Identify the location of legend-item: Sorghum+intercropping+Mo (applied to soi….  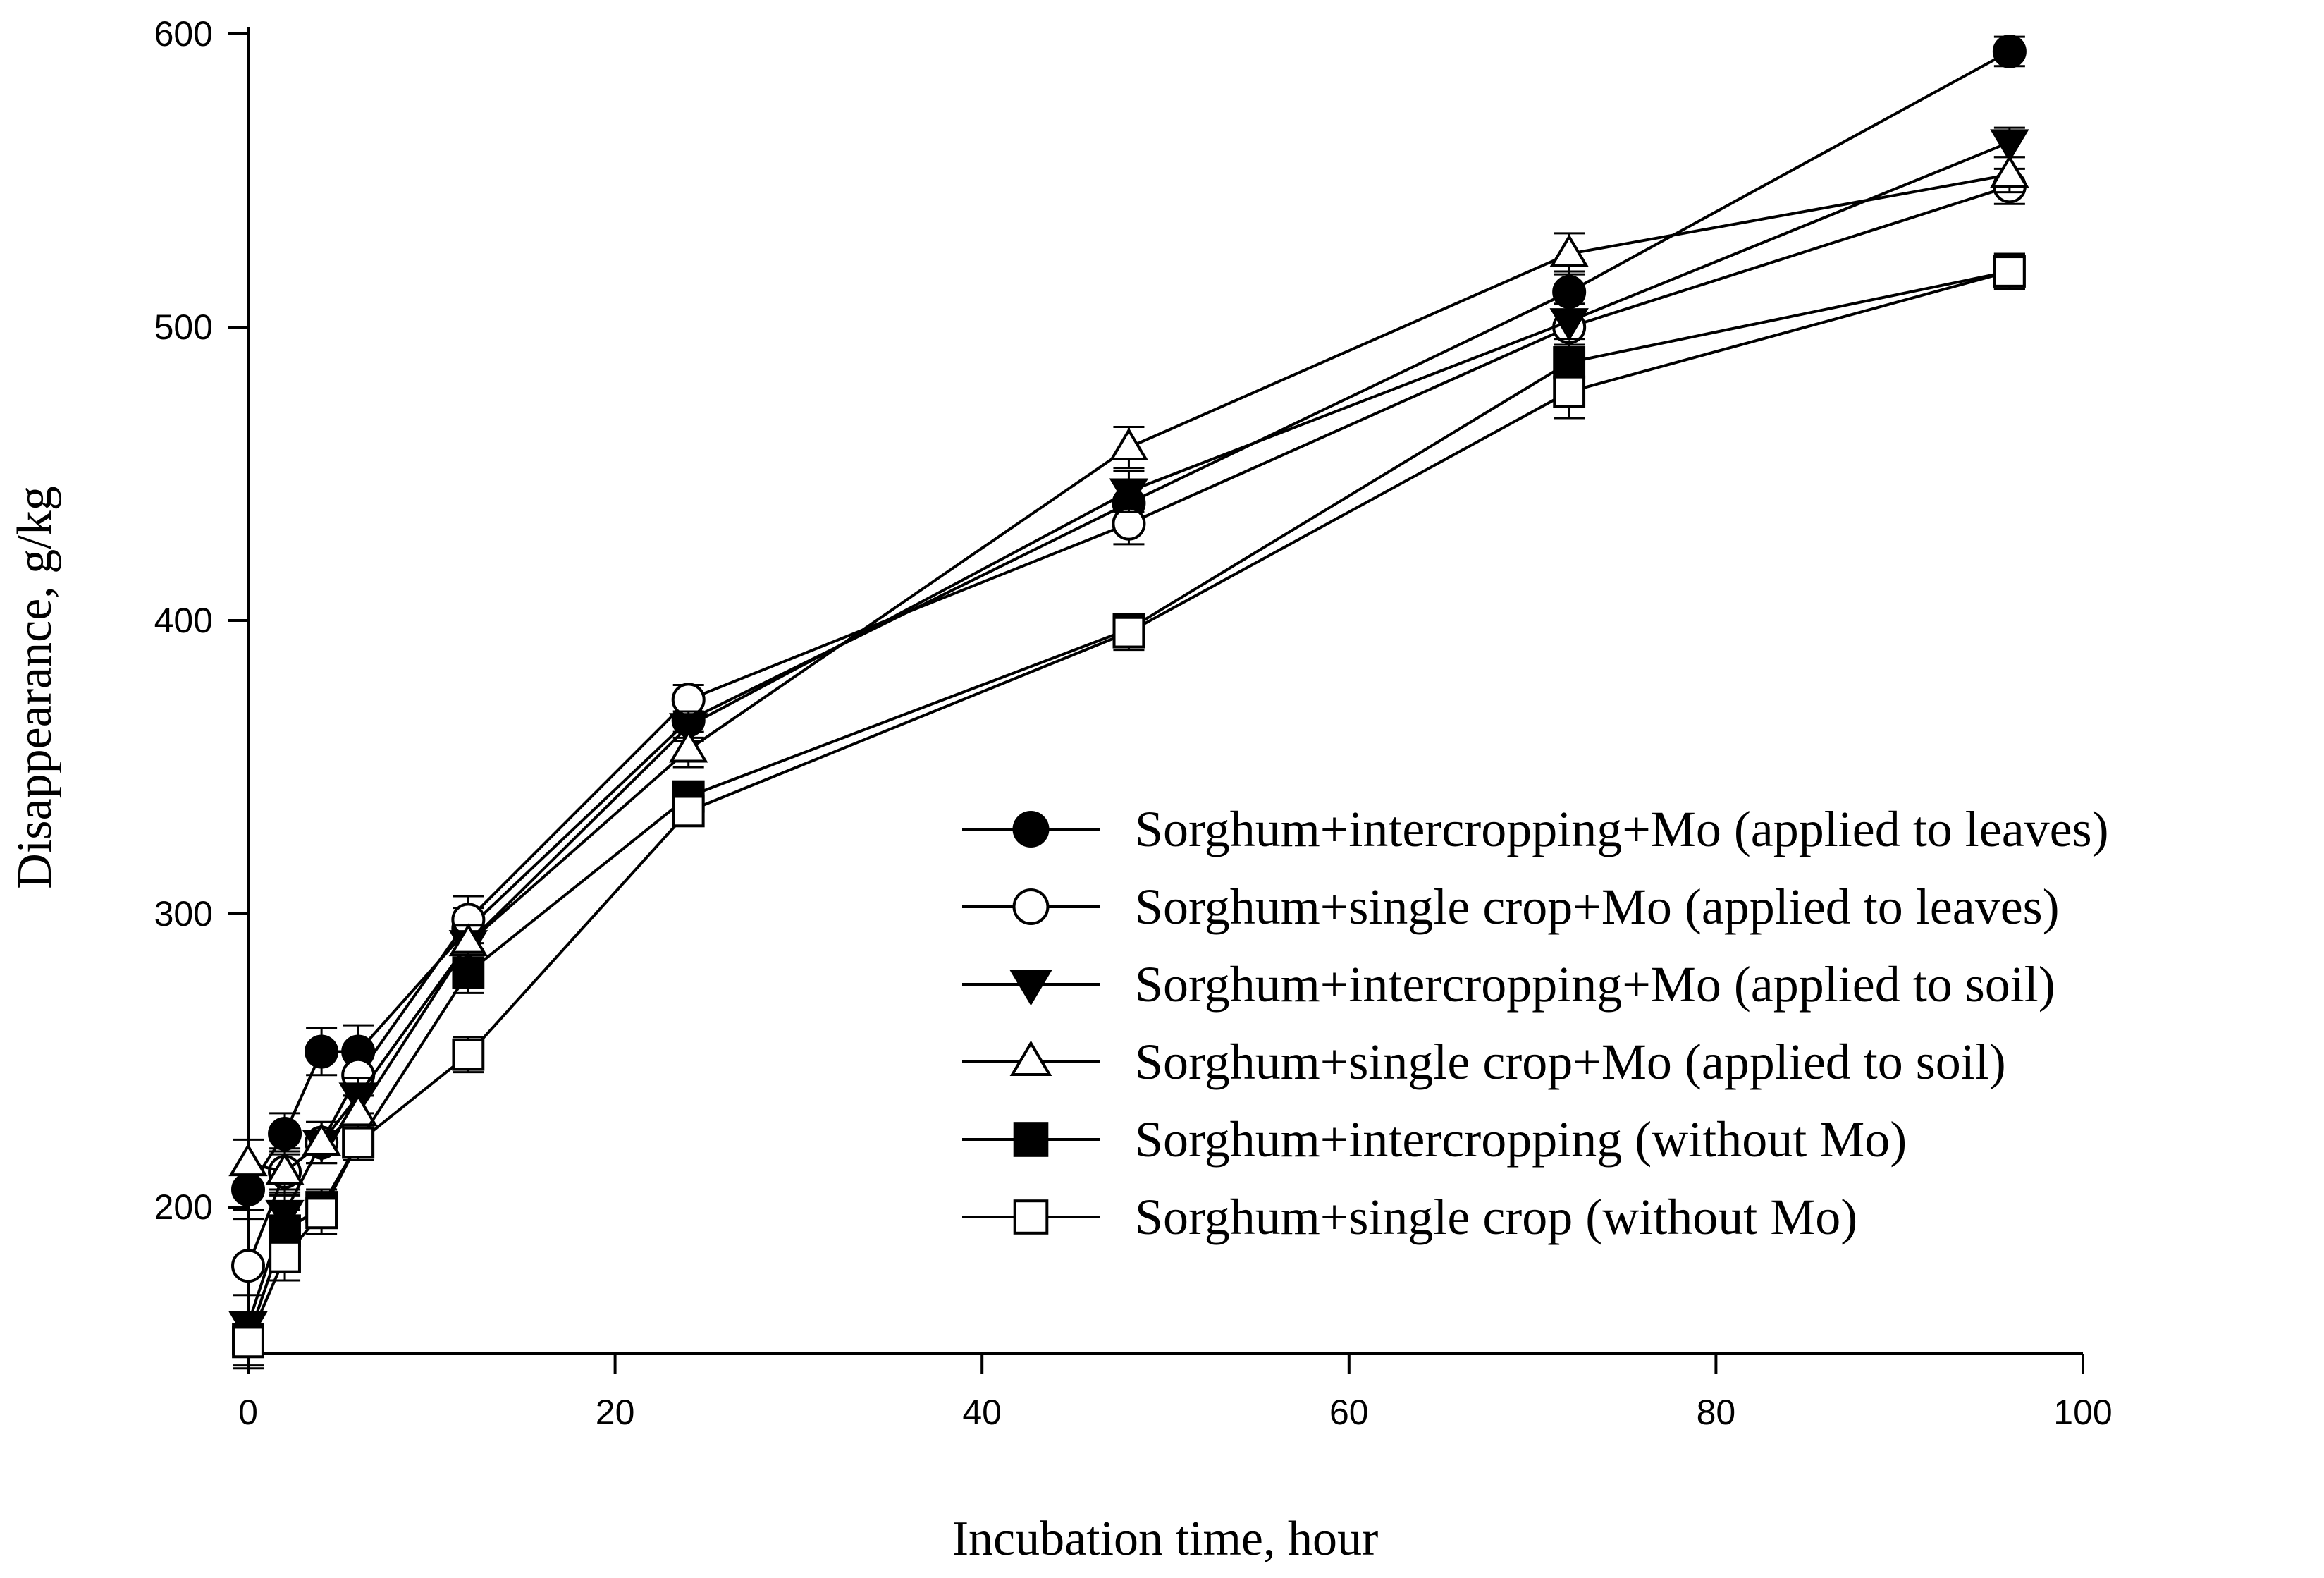
(1508, 985).